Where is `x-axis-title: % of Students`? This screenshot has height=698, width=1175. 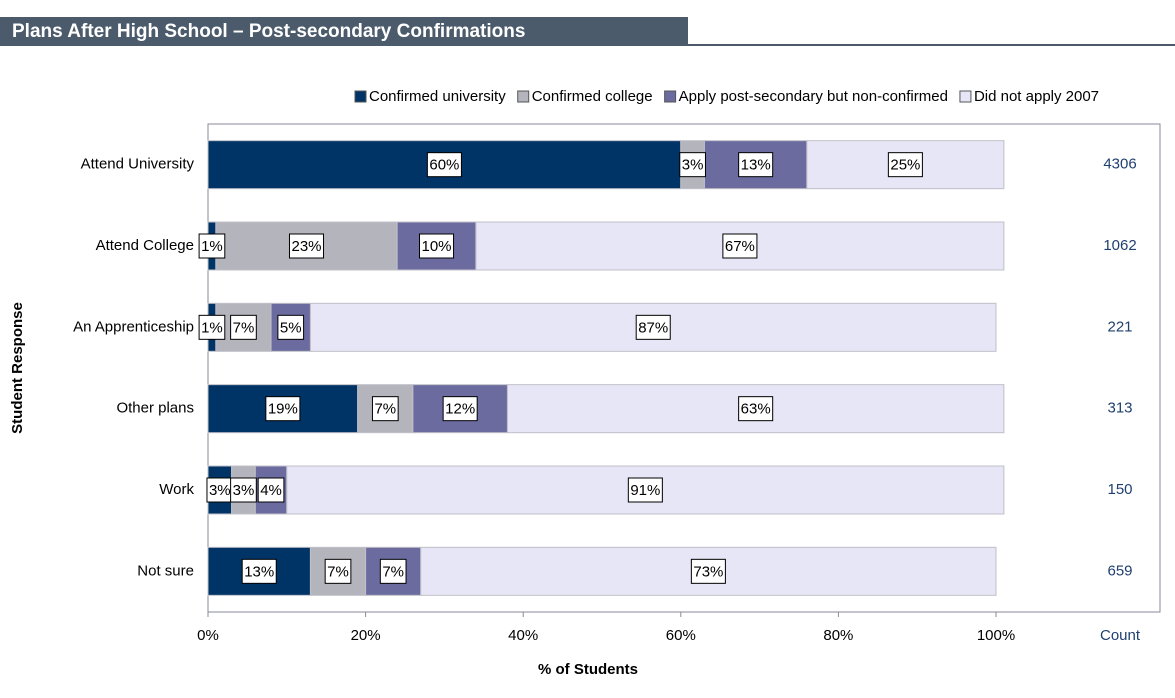
x-axis-title: % of Students is located at coordinates (588, 669).